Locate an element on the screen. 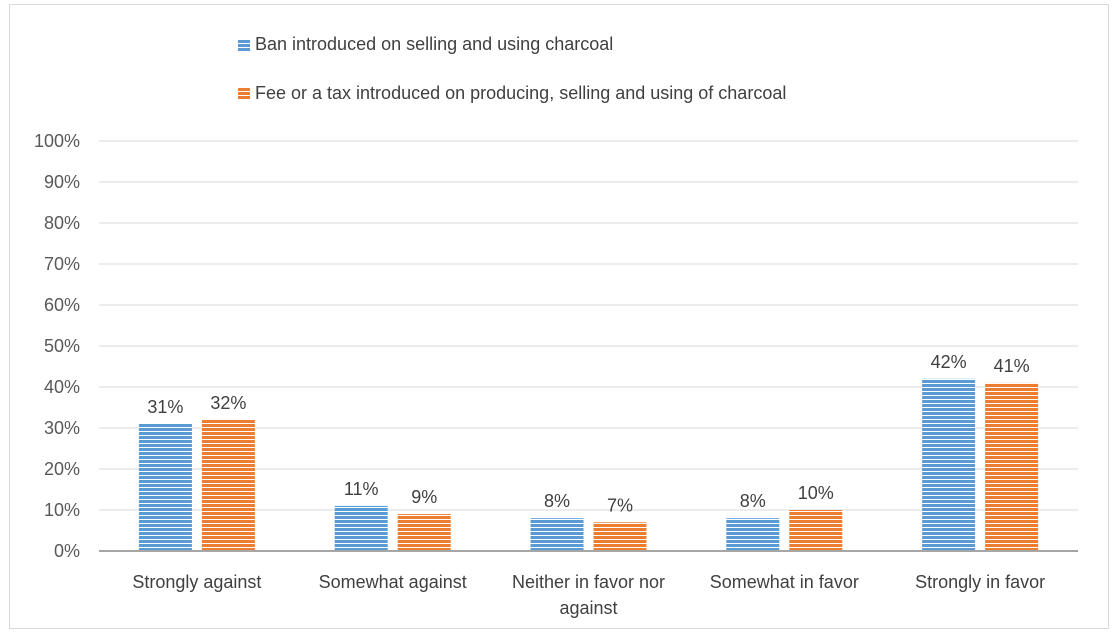 Image resolution: width=1115 pixels, height=635 pixels. y-tick-label: 60% is located at coordinates (62, 305).